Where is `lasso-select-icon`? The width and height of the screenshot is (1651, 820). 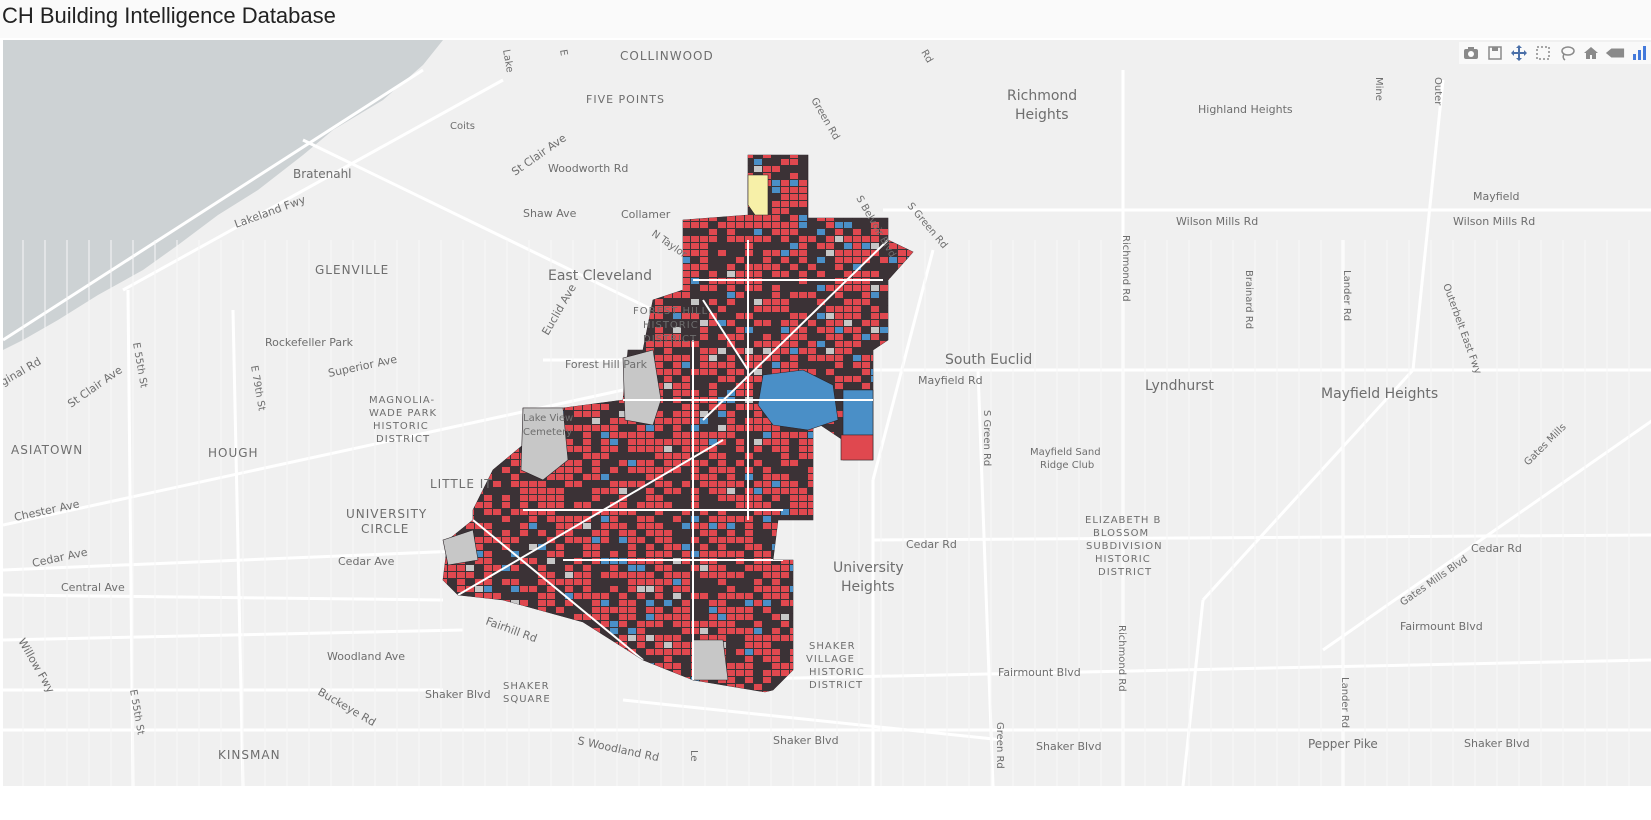
lasso-select-icon is located at coordinates (1567, 53).